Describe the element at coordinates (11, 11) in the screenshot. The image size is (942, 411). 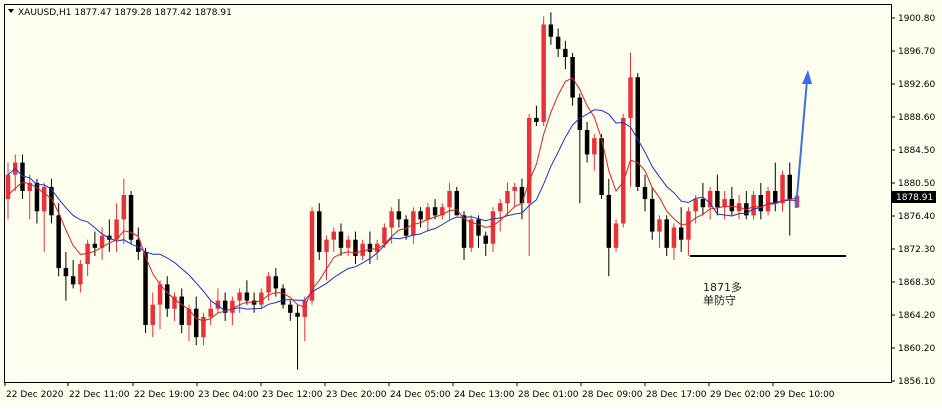
I see `triangle-down-icon` at that location.